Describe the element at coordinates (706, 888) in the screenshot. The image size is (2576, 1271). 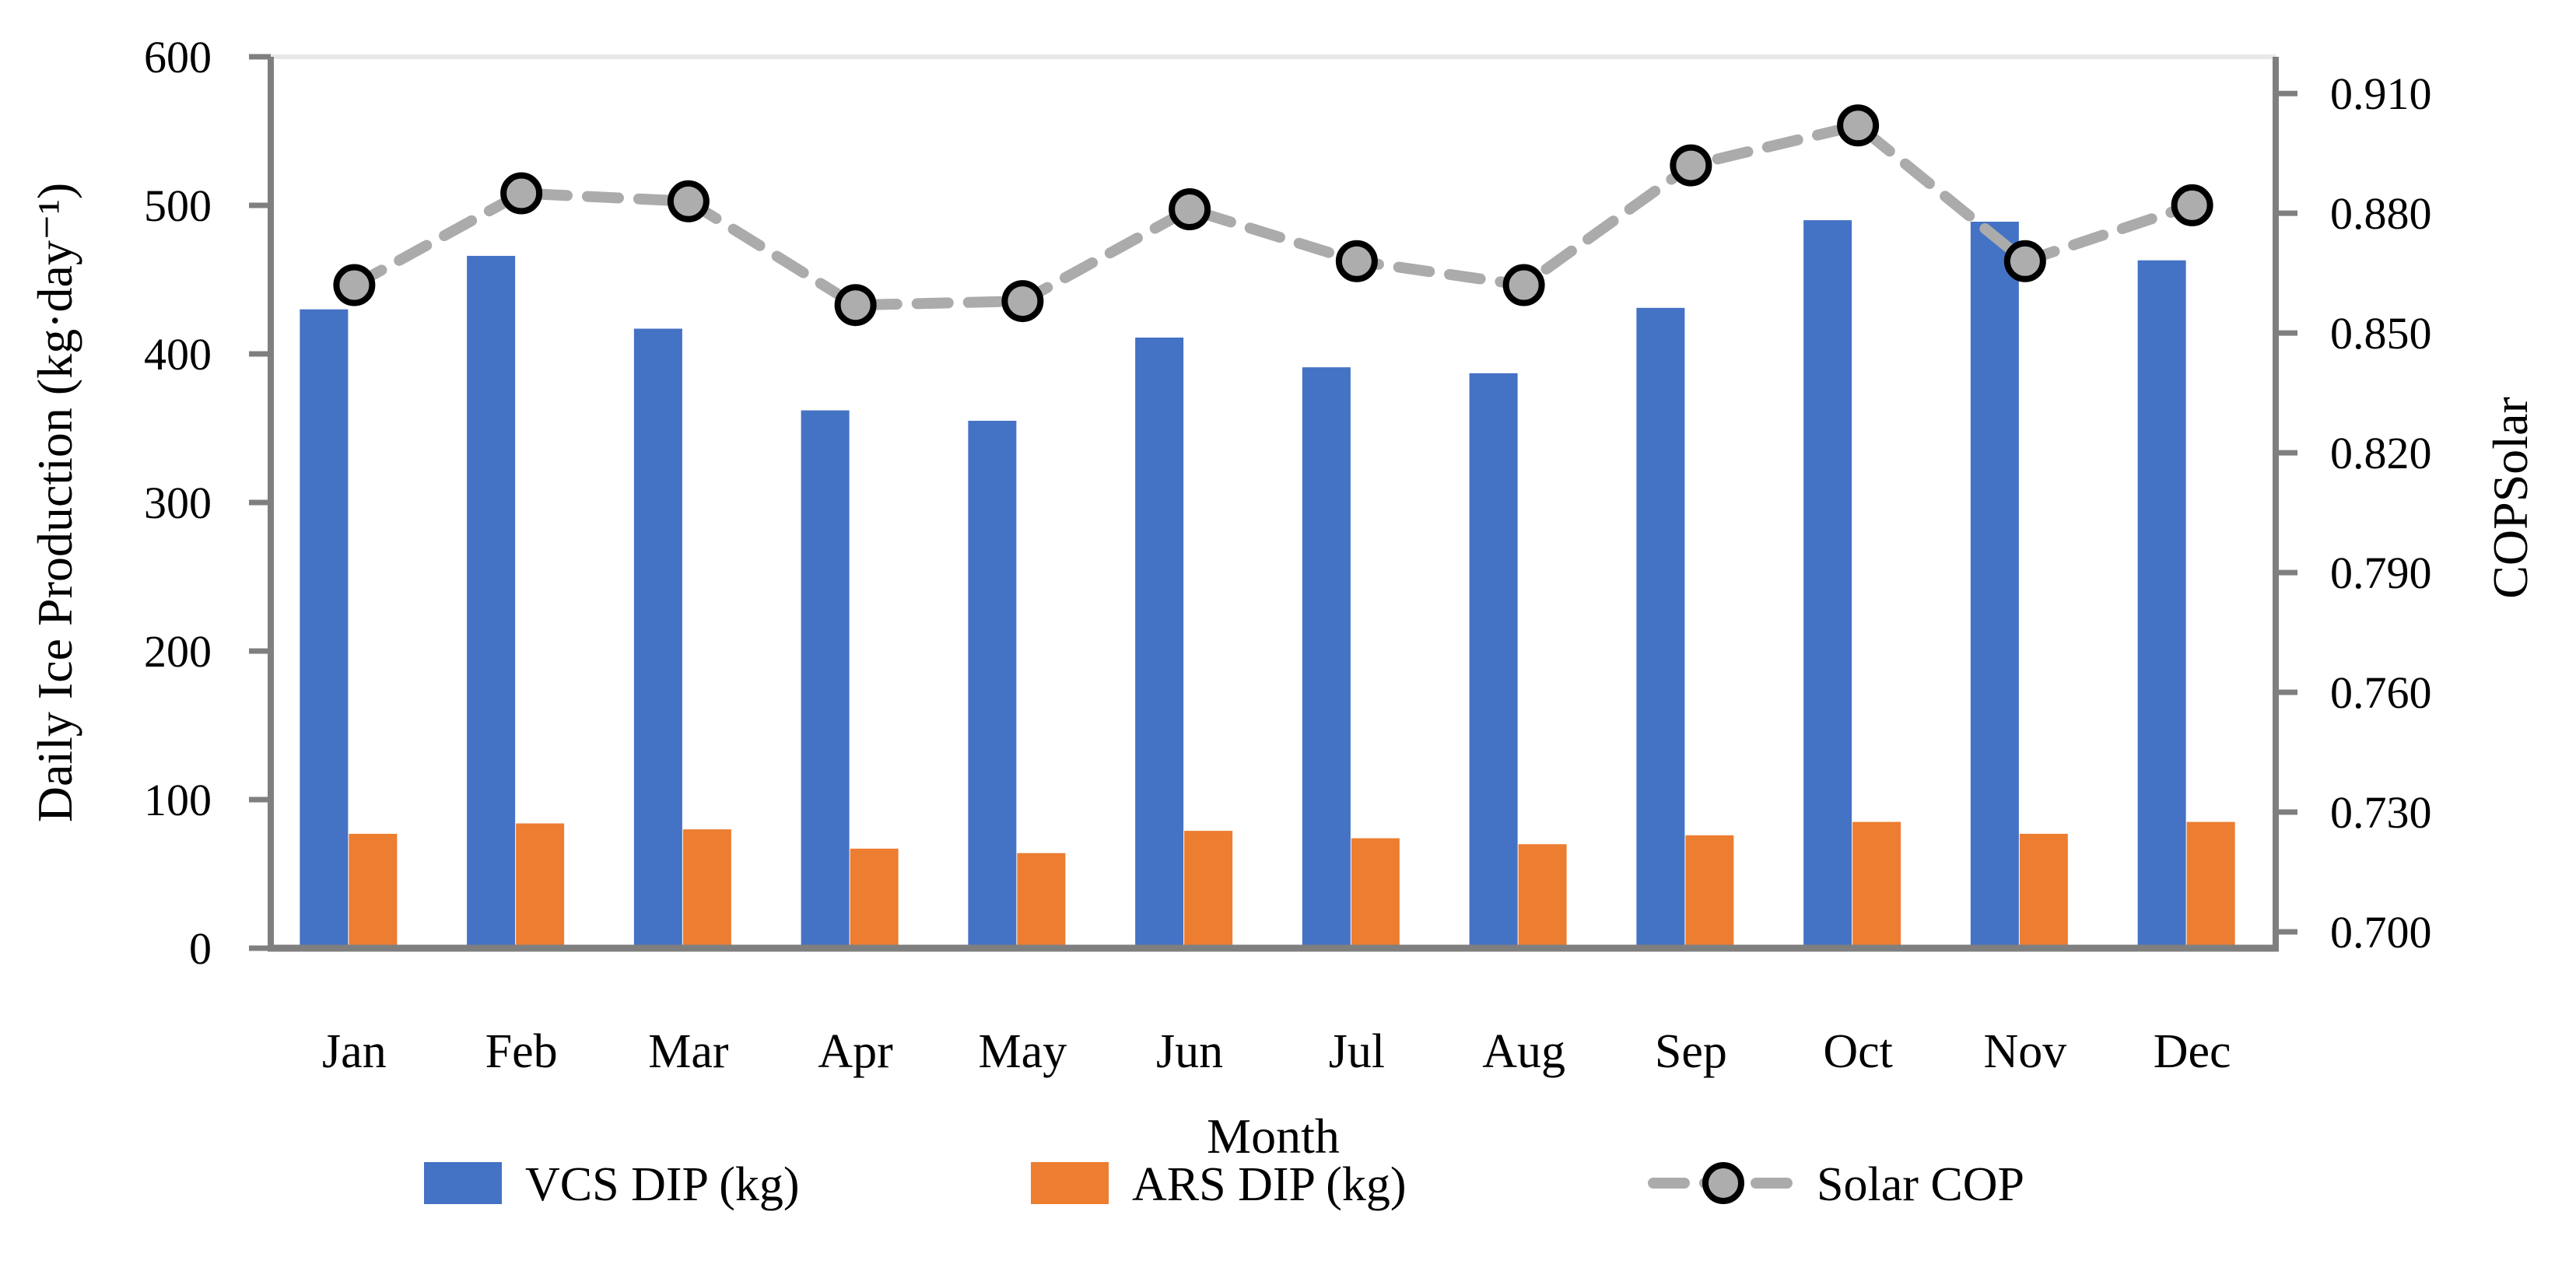
I see `ars-dip-bar-mar` at that location.